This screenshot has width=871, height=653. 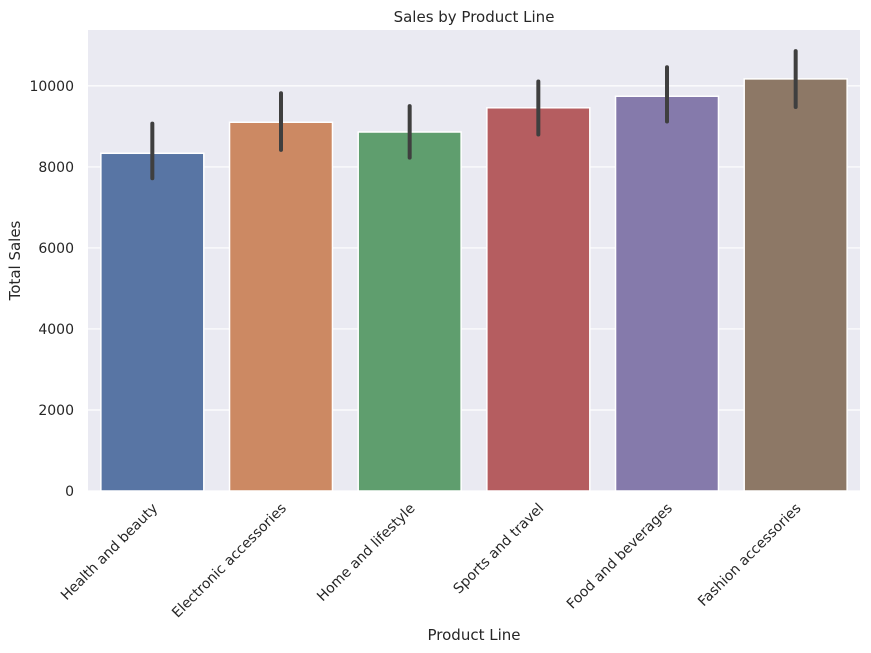 What do you see at coordinates (51, 87) in the screenshot?
I see `y-tick-label: 10000` at bounding box center [51, 87].